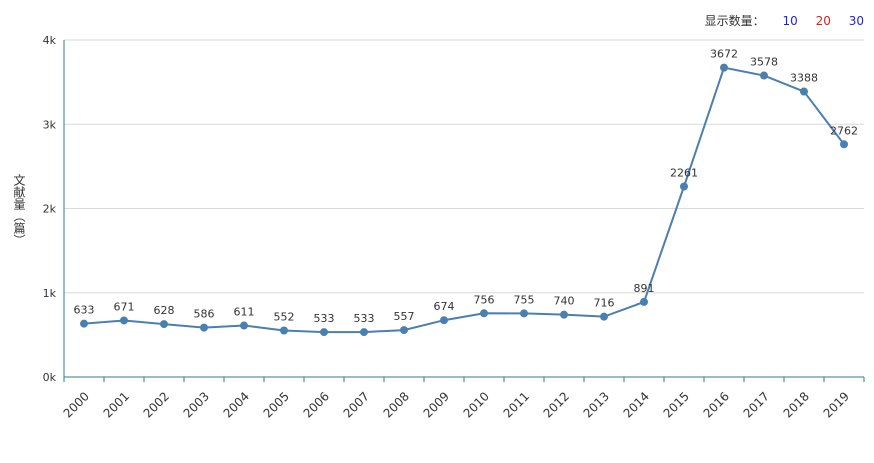 Image resolution: width=874 pixels, height=463 pixels. What do you see at coordinates (734, 21) in the screenshot?
I see `count-selector-label: 显示数量：` at bounding box center [734, 21].